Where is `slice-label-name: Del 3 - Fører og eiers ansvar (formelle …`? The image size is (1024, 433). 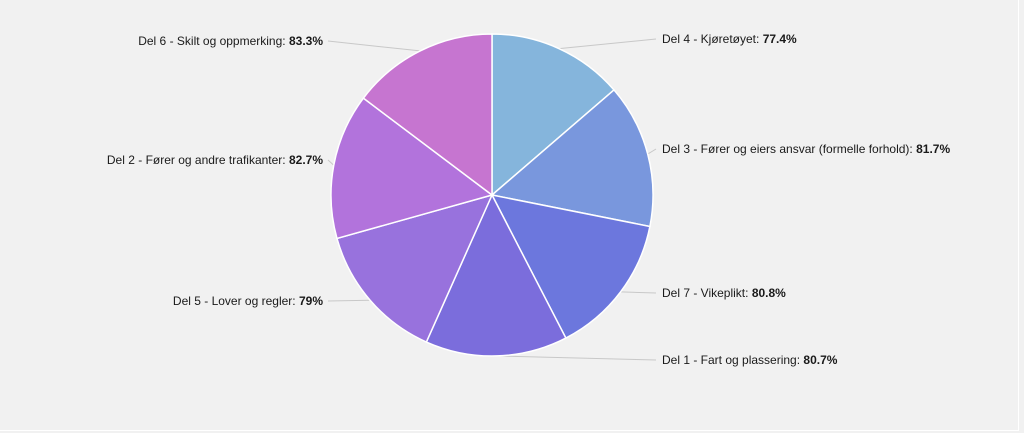
slice-label-name: Del 3 - Fører og eiers ansvar (formelle … is located at coordinates (785, 149).